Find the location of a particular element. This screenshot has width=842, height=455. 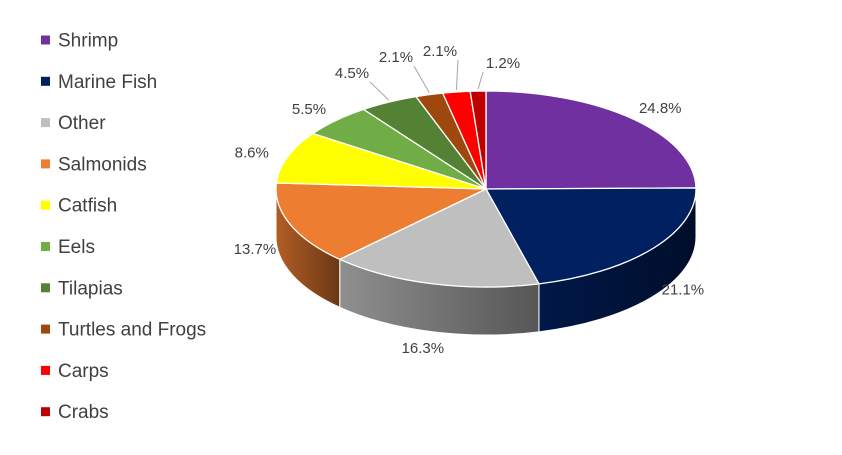

data-label-carps: 2.1% is located at coordinates (440, 51).